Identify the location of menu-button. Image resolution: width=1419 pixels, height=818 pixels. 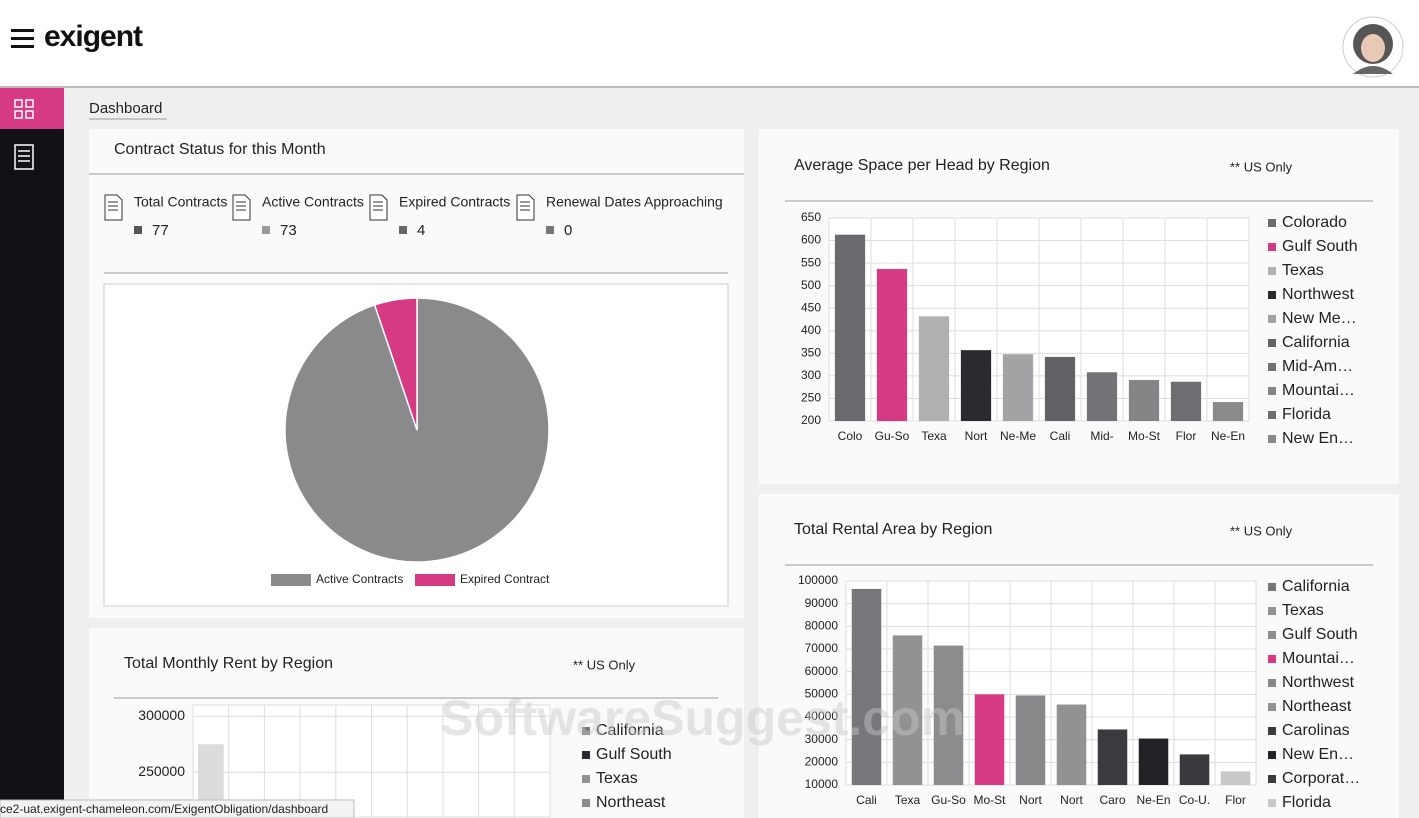
(22, 38).